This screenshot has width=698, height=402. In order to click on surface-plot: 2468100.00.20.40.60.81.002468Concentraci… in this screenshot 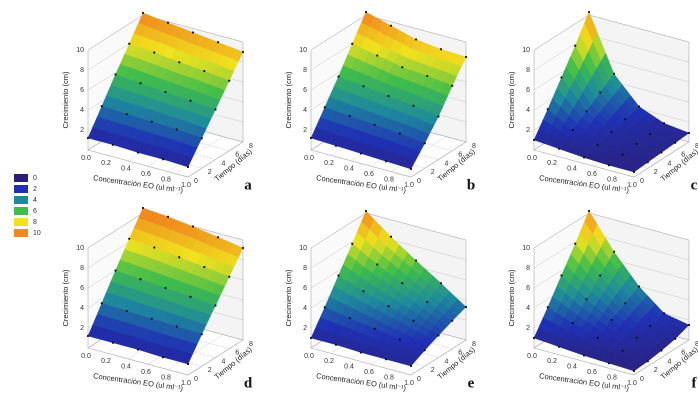, I will do `click(157, 103)`.